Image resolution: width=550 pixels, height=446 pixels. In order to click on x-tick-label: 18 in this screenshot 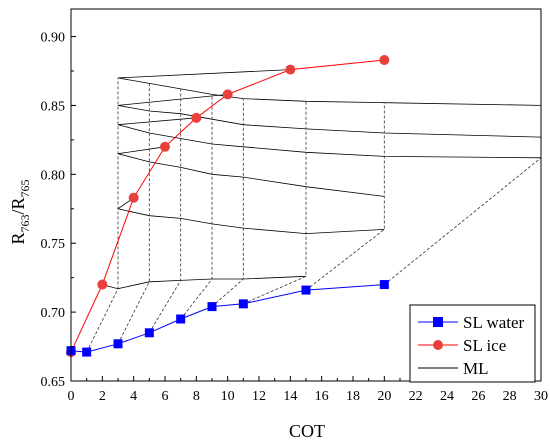, I will do `click(353, 396)`.